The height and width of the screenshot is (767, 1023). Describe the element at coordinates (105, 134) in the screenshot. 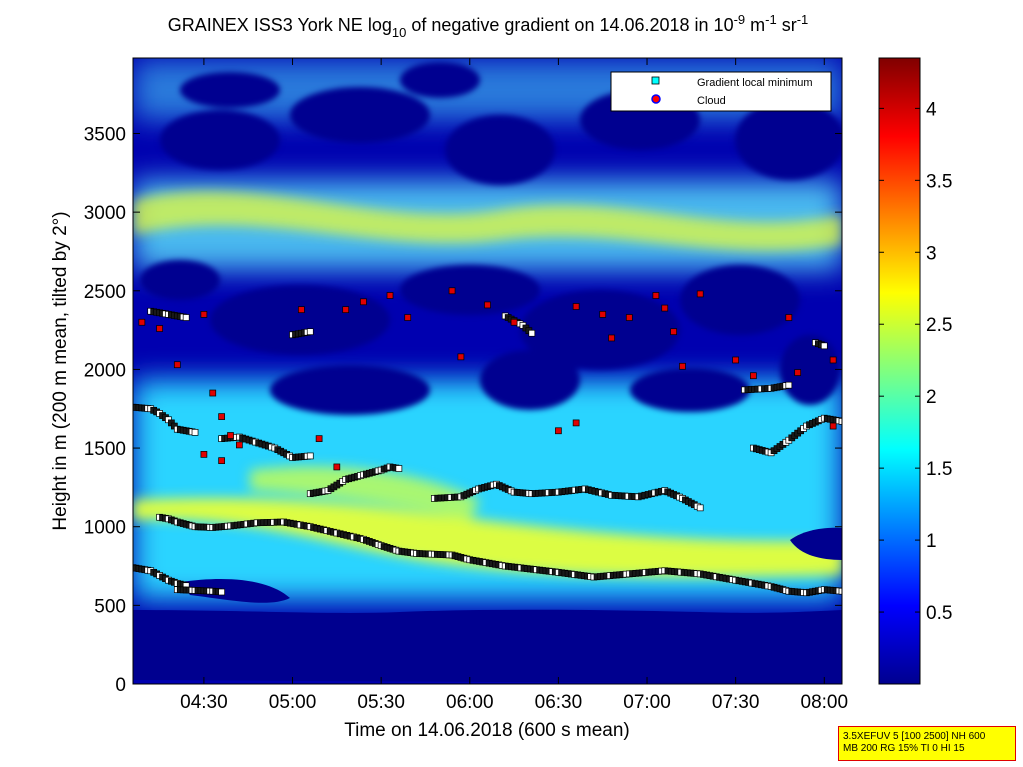

I see `y-tick-label: 3500` at that location.